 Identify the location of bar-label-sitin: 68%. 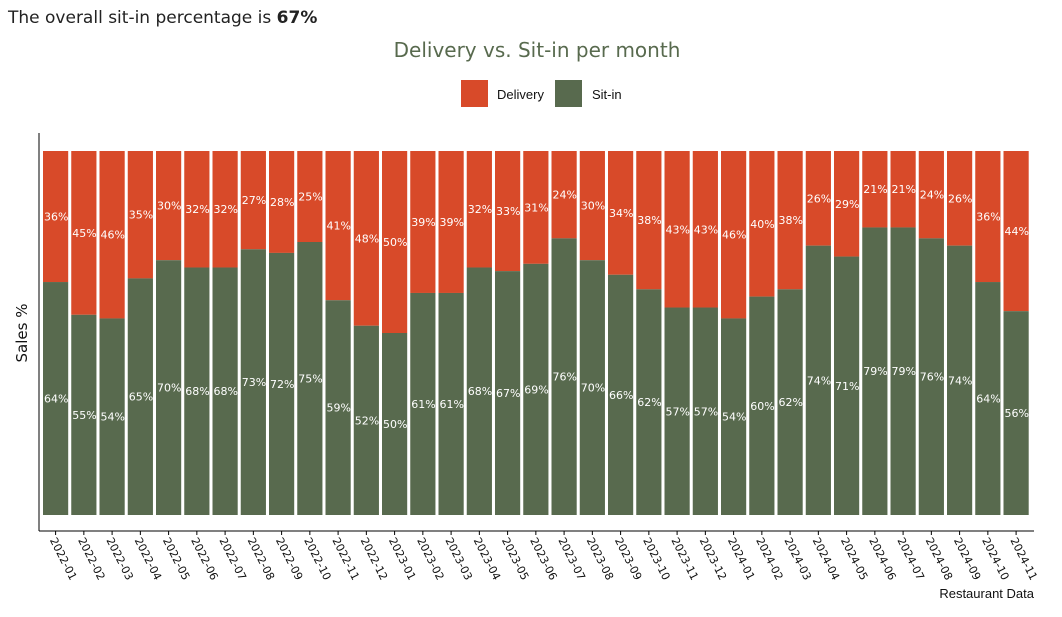
(480, 391).